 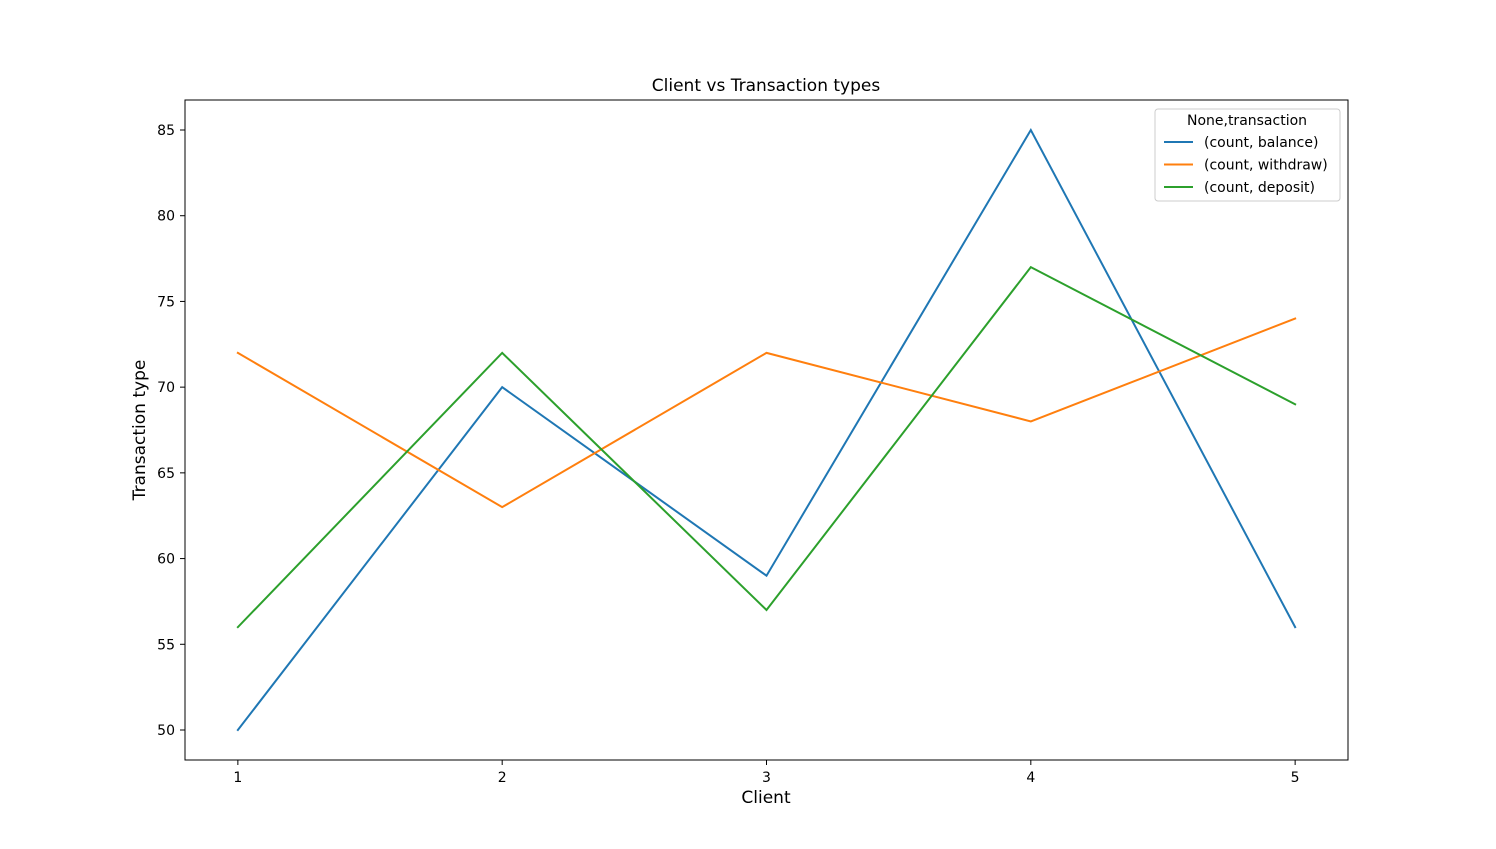 What do you see at coordinates (166, 302) in the screenshot?
I see `y-tick-label: 75` at bounding box center [166, 302].